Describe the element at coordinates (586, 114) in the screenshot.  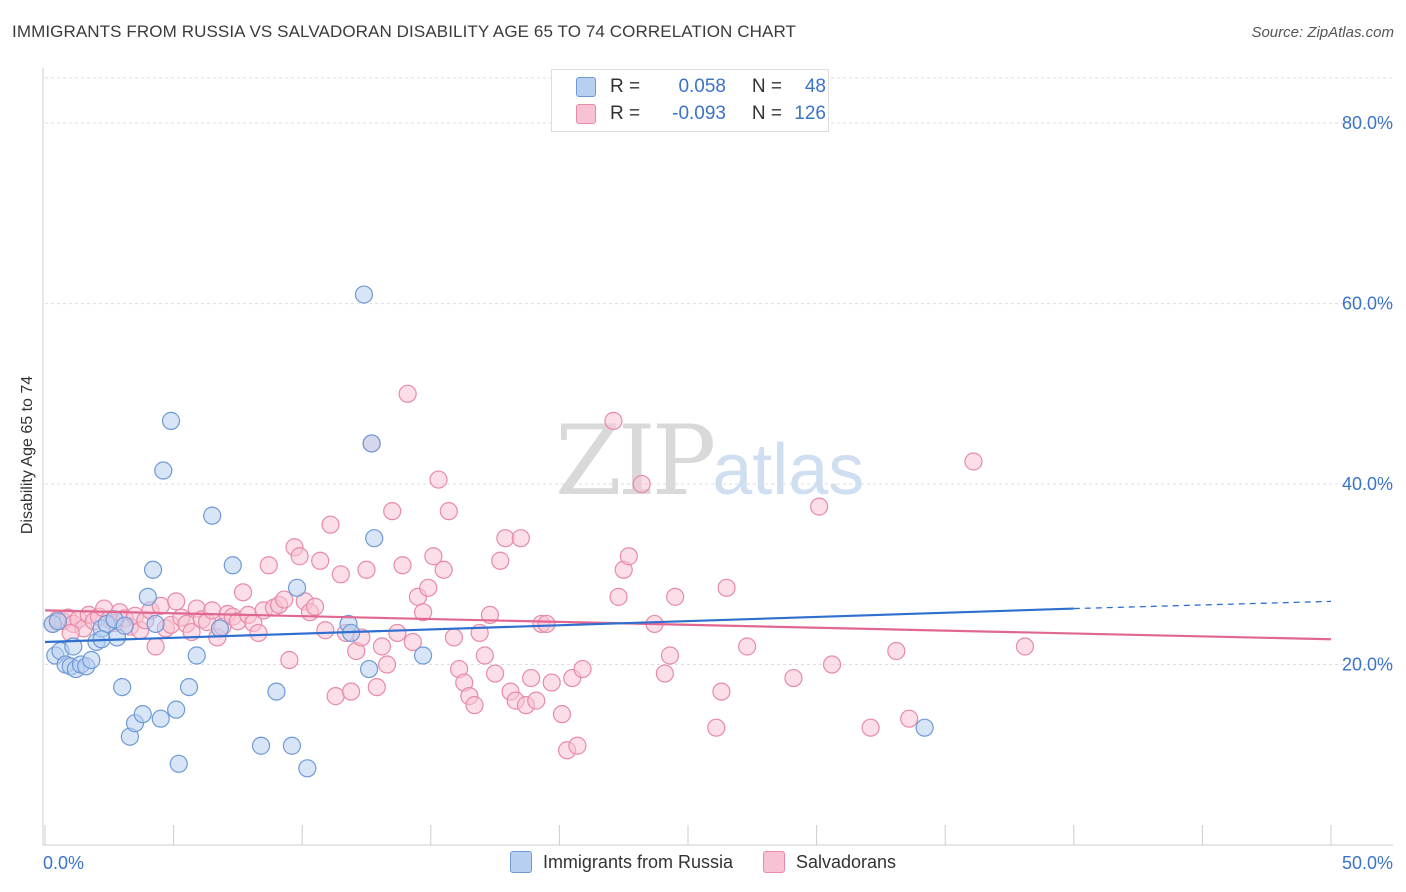
I see `legend-swatch-salvadorans` at that location.